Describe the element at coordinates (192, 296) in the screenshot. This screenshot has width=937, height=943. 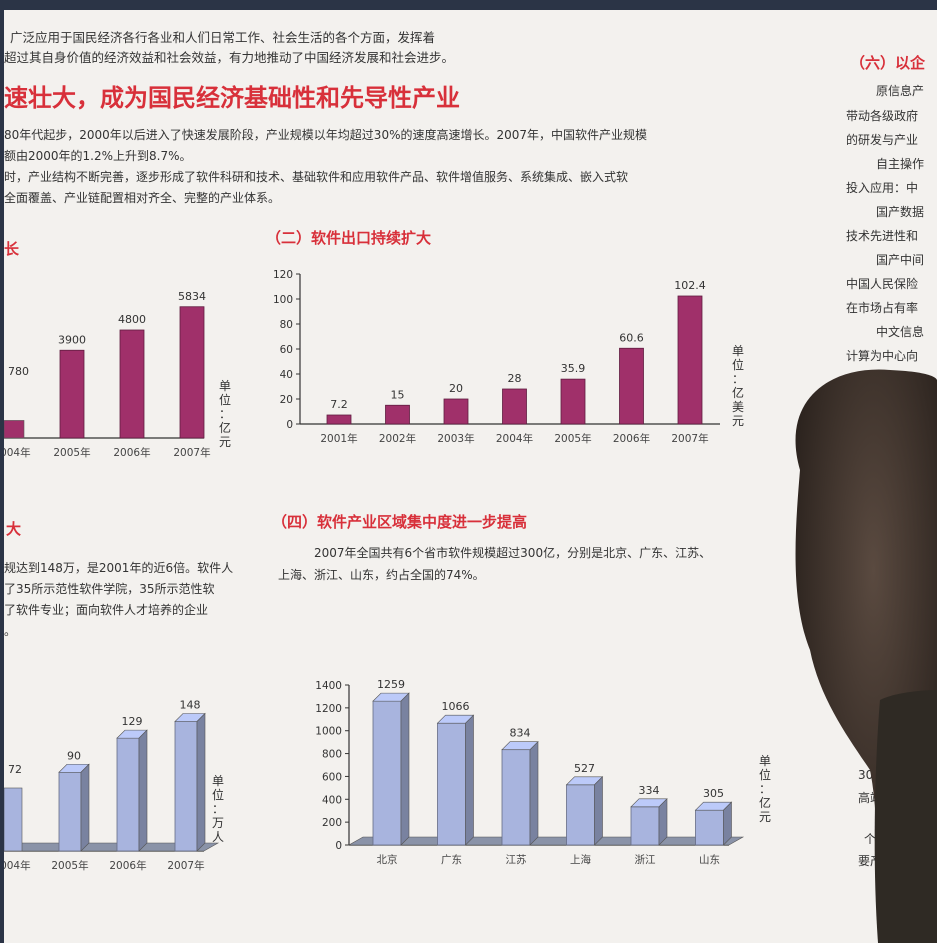
I see `data-label: 5834` at that location.